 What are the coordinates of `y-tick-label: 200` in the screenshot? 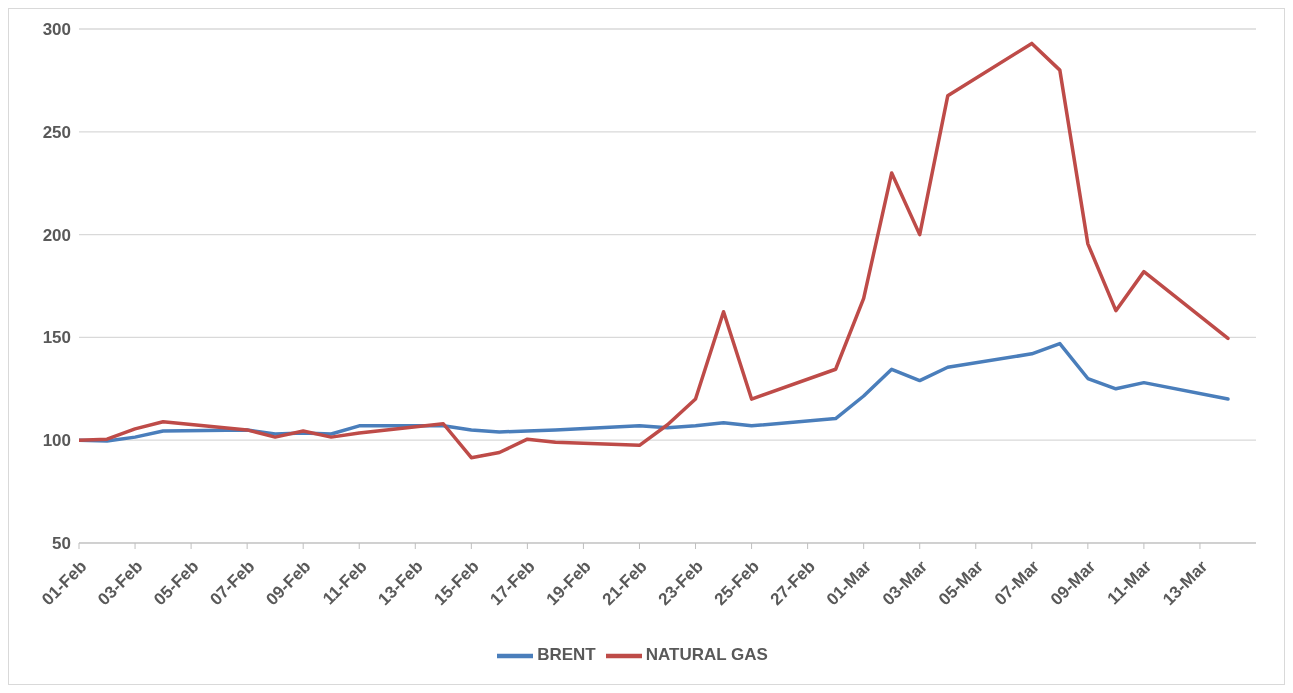 It's located at (56, 235).